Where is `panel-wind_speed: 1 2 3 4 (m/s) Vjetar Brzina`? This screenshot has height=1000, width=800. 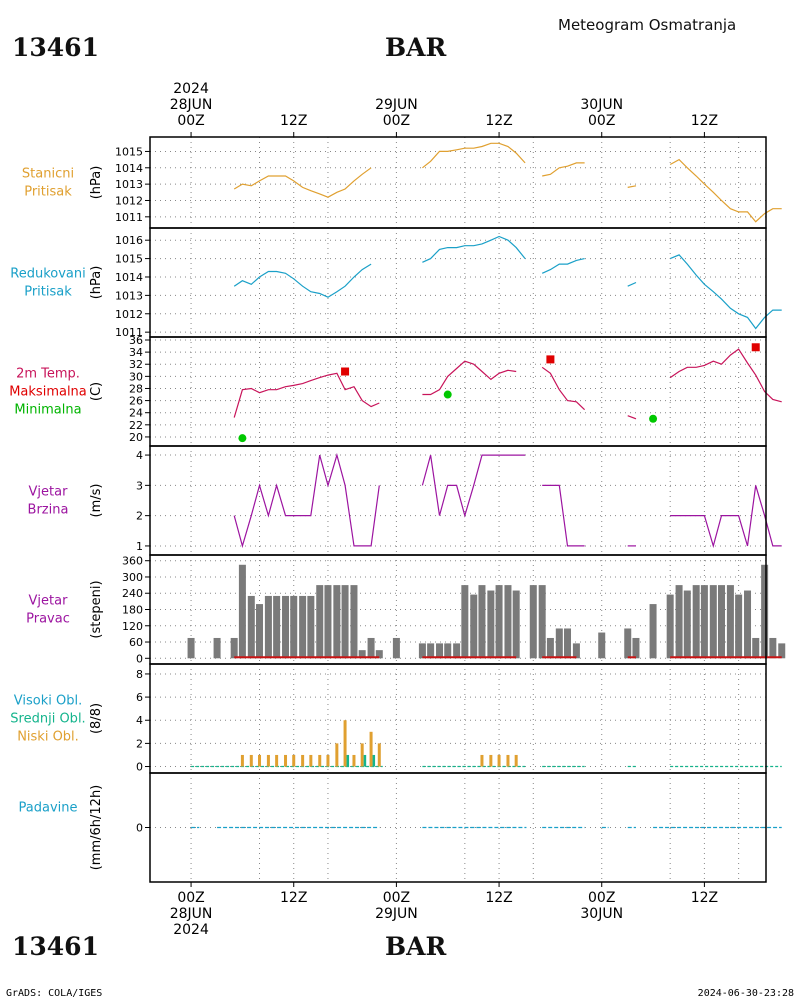 panel-wind_speed: 1 2 3 4 (m/s) Vjetar Brzina is located at coordinates (405, 500).